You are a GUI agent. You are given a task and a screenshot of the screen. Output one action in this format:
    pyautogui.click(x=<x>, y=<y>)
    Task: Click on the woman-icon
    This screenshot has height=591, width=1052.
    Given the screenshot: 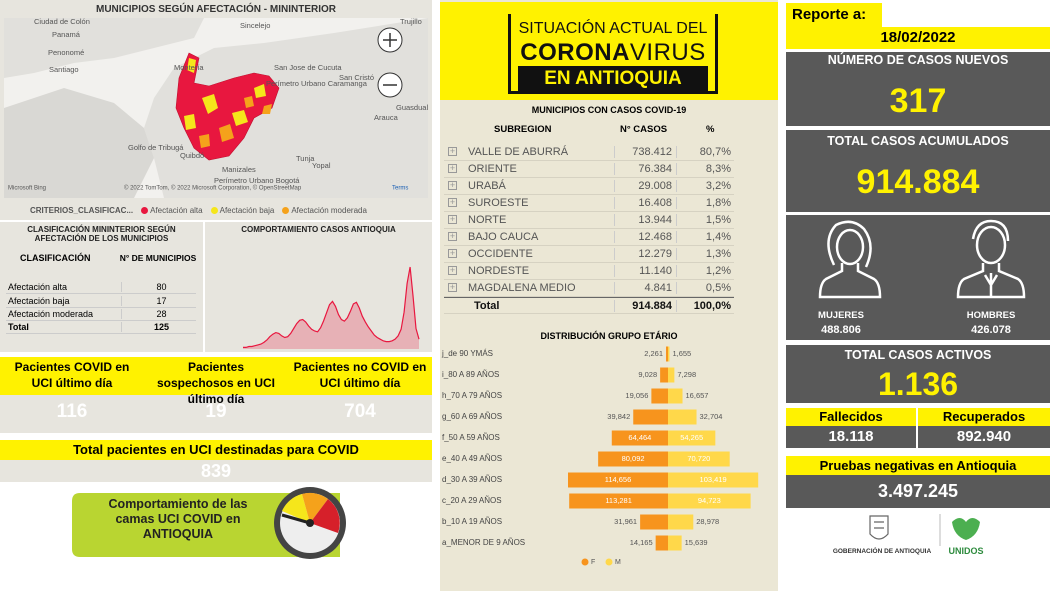 What is the action you would take?
    pyautogui.click(x=850, y=259)
    